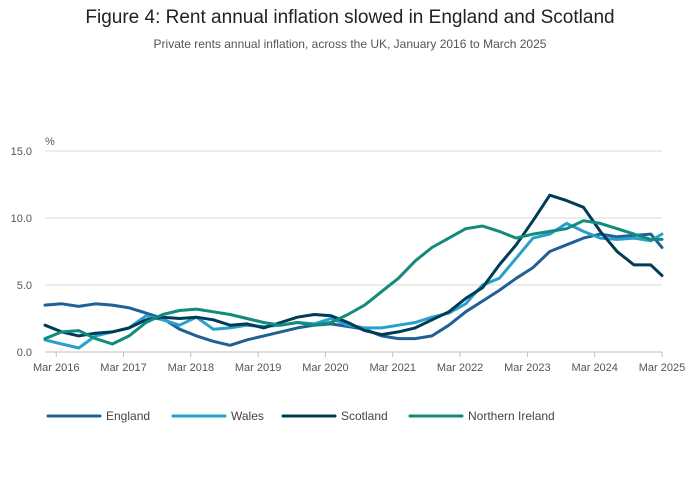  Describe the element at coordinates (56, 368) in the screenshot. I see `x-tick-label: Mar 2016` at that location.